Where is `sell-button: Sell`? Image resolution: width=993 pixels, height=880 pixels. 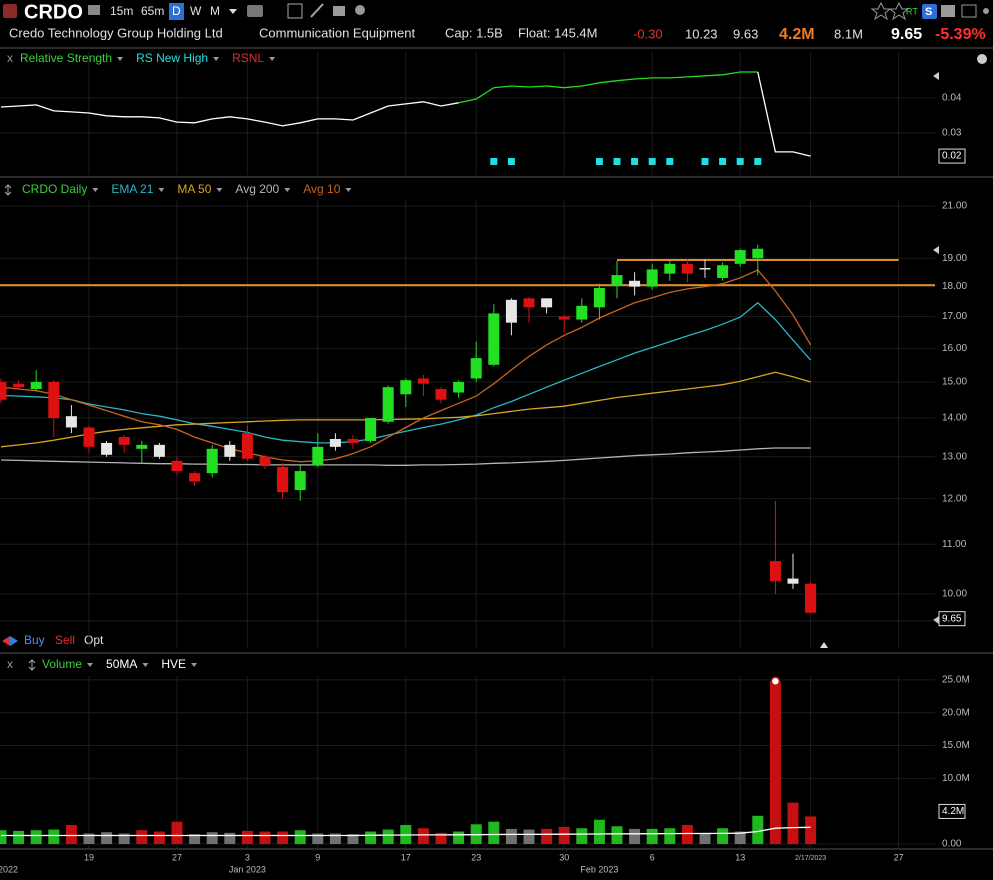
sell-button: Sell is located at coordinates (65, 640).